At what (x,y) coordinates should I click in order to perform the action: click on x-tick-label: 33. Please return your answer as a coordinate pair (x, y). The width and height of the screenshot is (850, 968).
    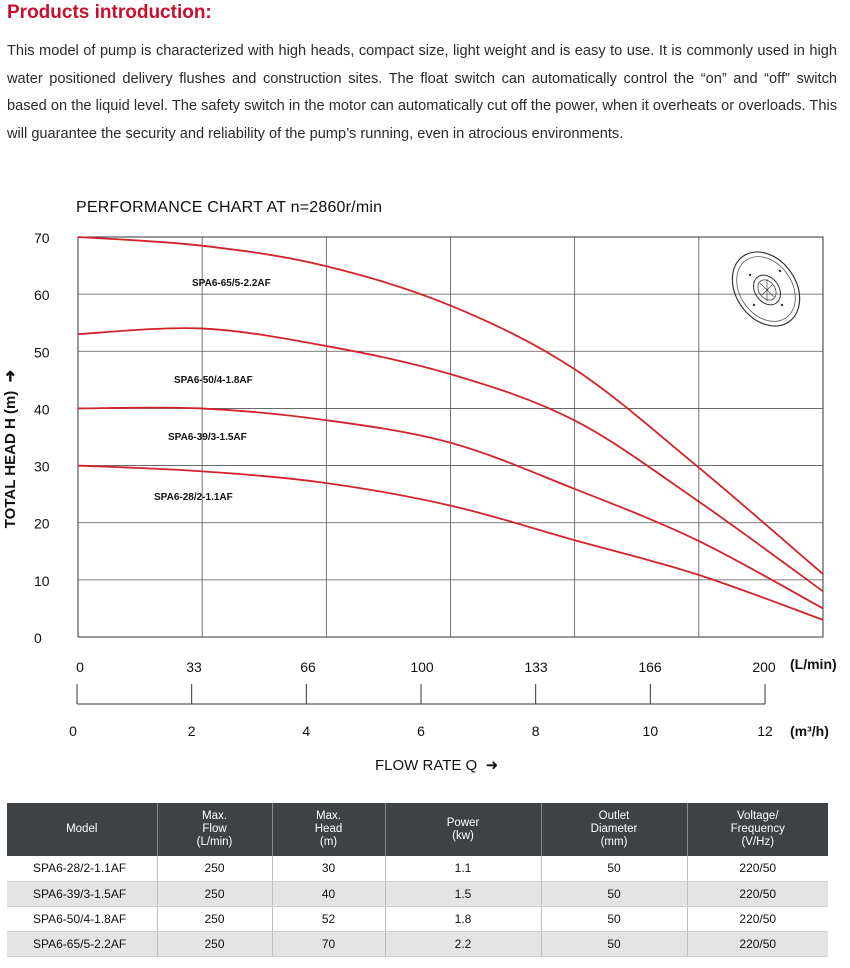
    Looking at the image, I should click on (194, 667).